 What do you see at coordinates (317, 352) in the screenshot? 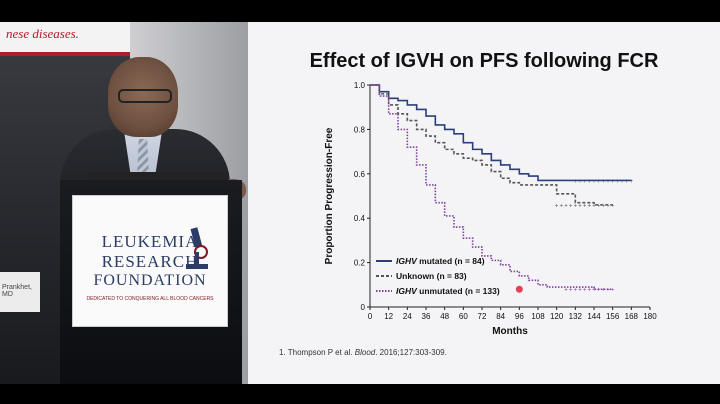
I see `caption-prefix: 1. Thompson P et al.` at bounding box center [317, 352].